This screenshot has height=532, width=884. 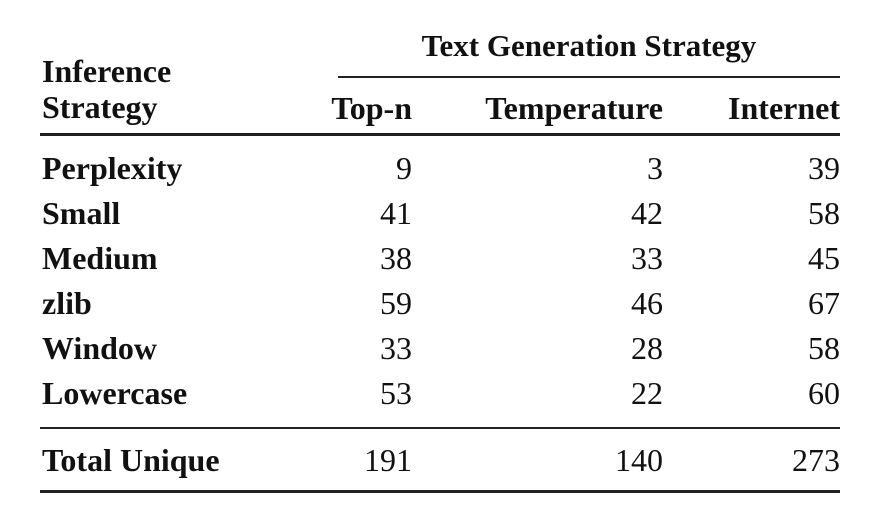 What do you see at coordinates (396, 393) in the screenshot?
I see `row-cell: 53` at bounding box center [396, 393].